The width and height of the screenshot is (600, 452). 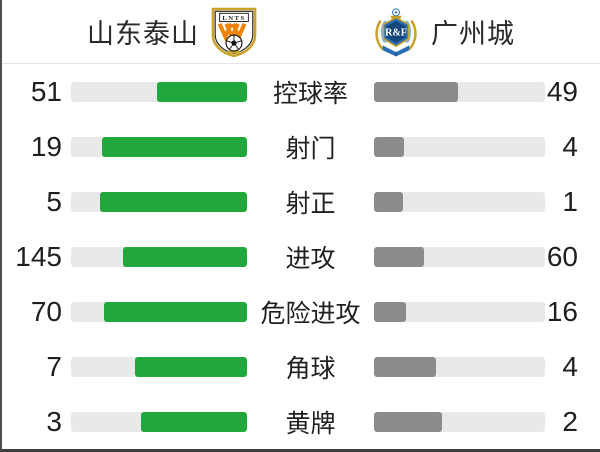 I want to click on match-header: 山东泰山 LNTS, so click(x=301, y=32).